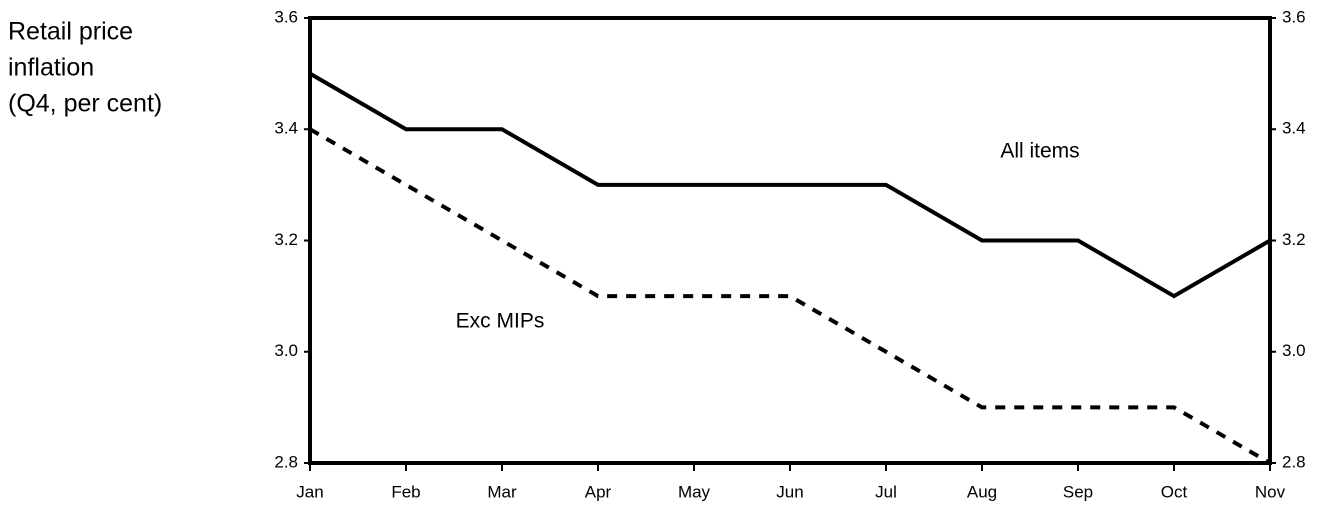 This screenshot has height=515, width=1335. I want to click on y2-tick-label: 3.2, so click(1294, 239).